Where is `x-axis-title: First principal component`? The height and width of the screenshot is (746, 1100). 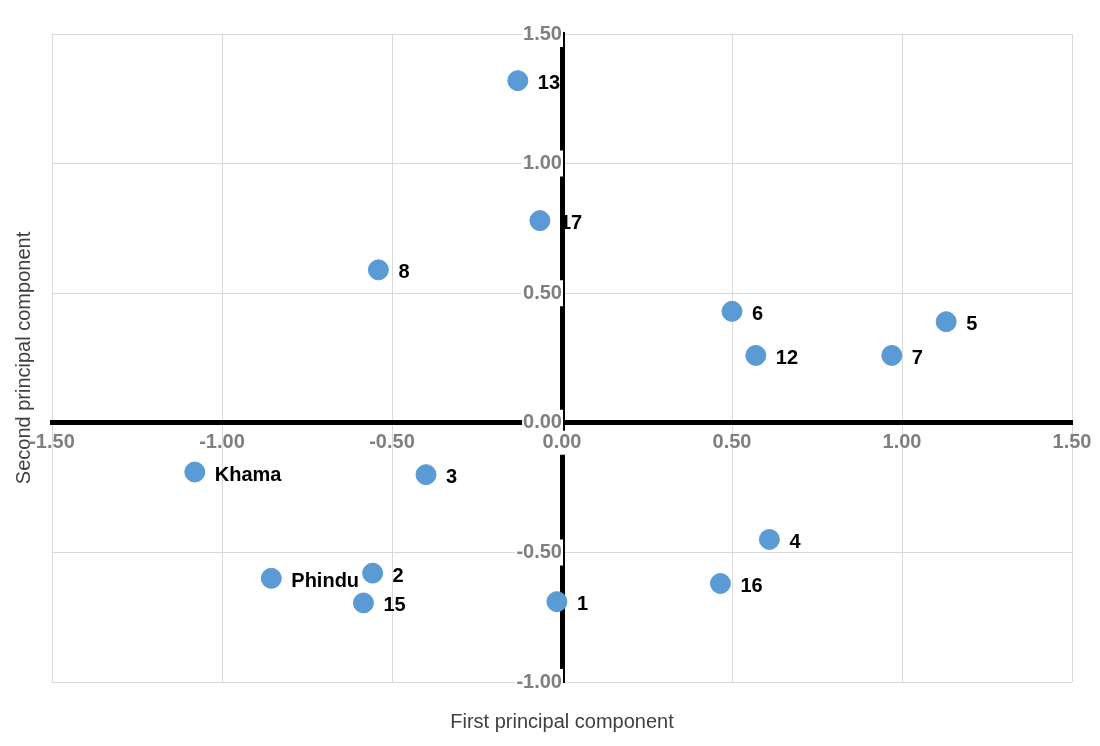 x-axis-title: First principal component is located at coordinates (562, 720).